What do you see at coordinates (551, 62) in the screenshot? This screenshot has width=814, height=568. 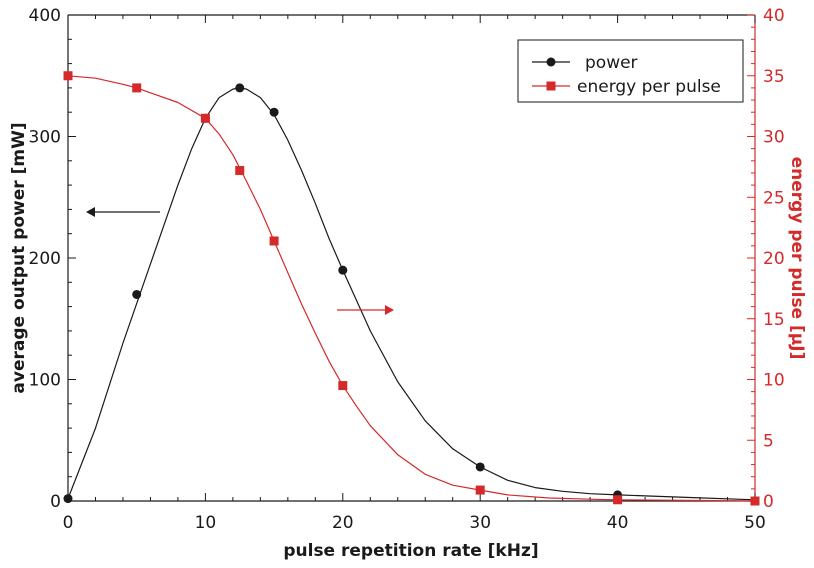 I see `legend-marker-power` at bounding box center [551, 62].